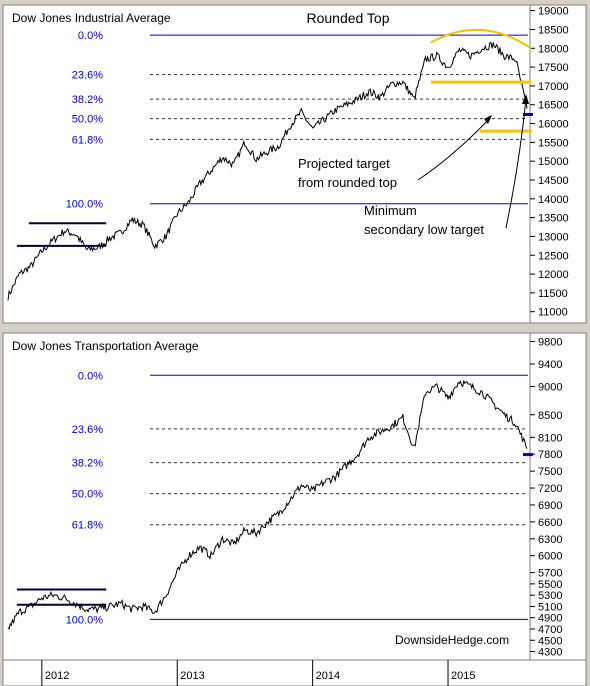 This screenshot has width=590, height=686. I want to click on x-tick-label: 2012, so click(57, 676).